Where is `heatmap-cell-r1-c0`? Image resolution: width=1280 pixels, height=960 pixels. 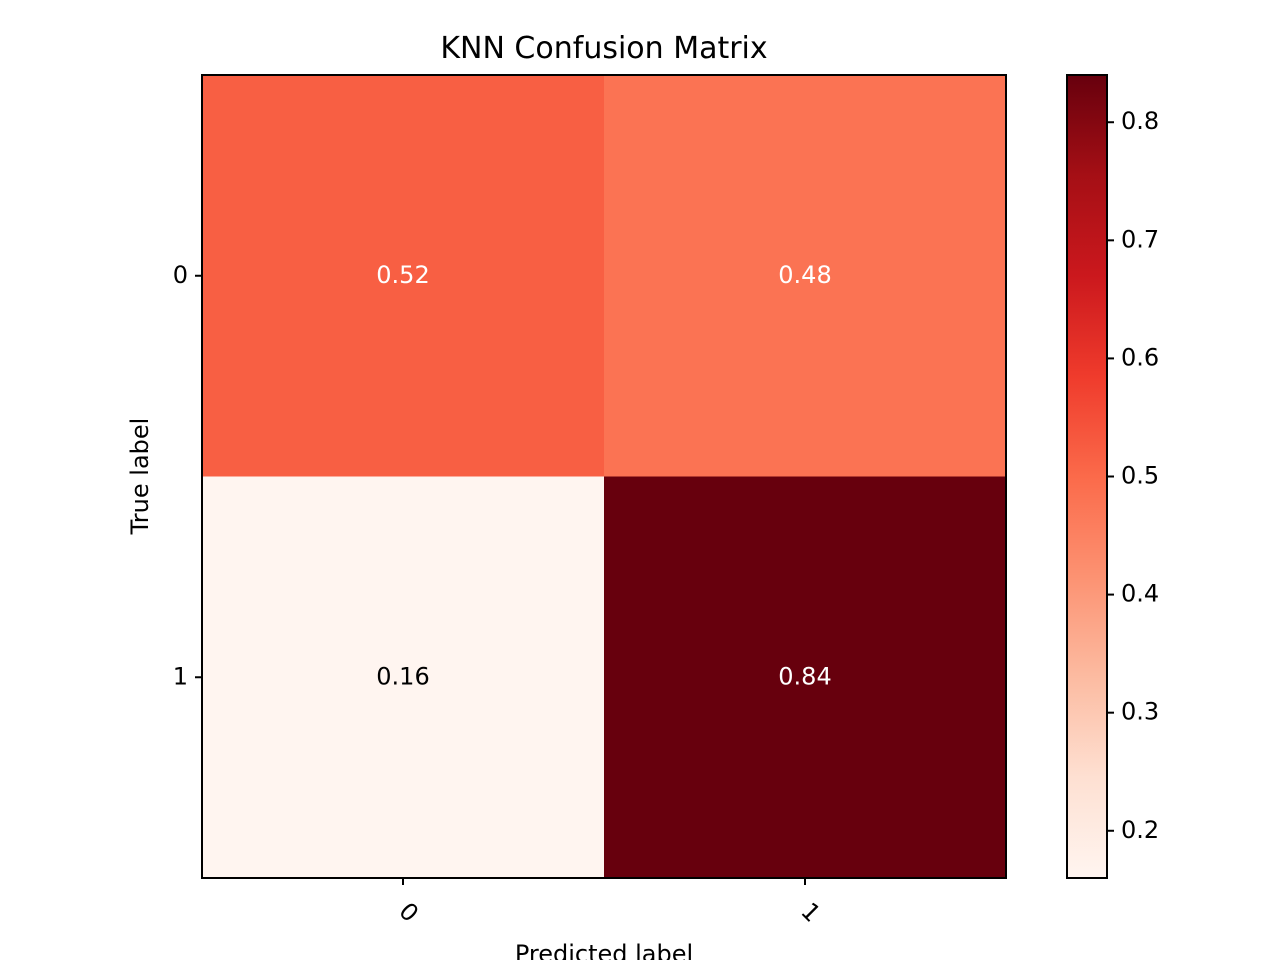 heatmap-cell-r1-c0 is located at coordinates (403, 677).